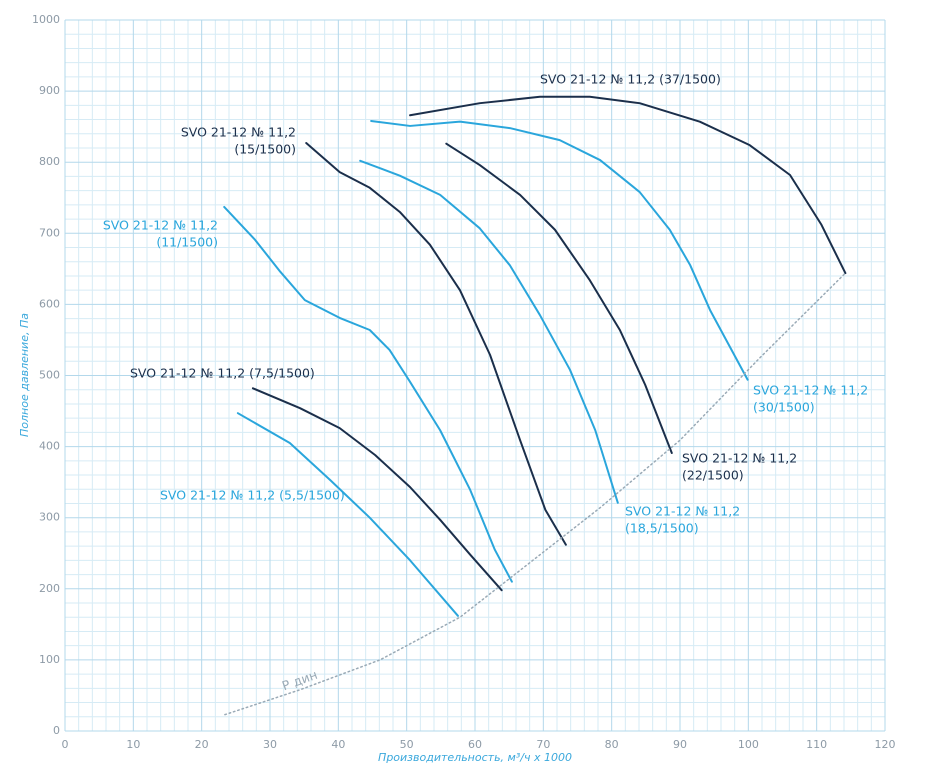 The image size is (929, 778). I want to click on x-tick-label: 80, so click(612, 744).